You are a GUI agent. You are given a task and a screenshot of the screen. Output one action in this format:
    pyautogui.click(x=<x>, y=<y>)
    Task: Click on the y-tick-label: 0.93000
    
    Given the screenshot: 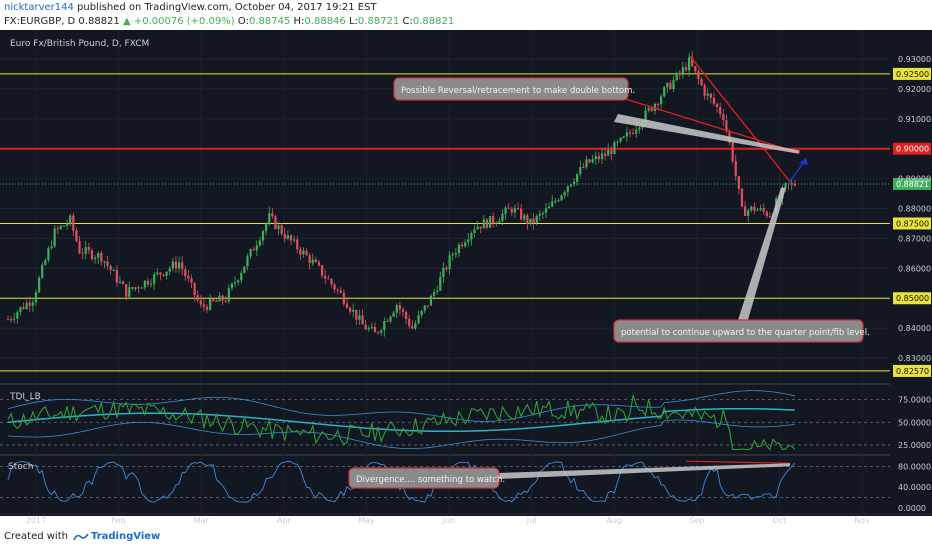 What is the action you would take?
    pyautogui.click(x=914, y=59)
    